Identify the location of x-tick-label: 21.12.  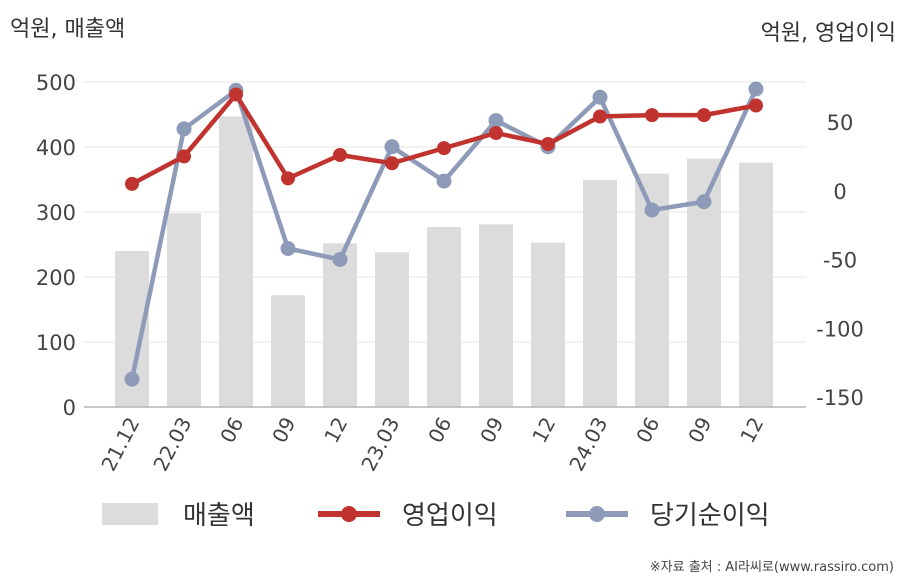
(120, 444).